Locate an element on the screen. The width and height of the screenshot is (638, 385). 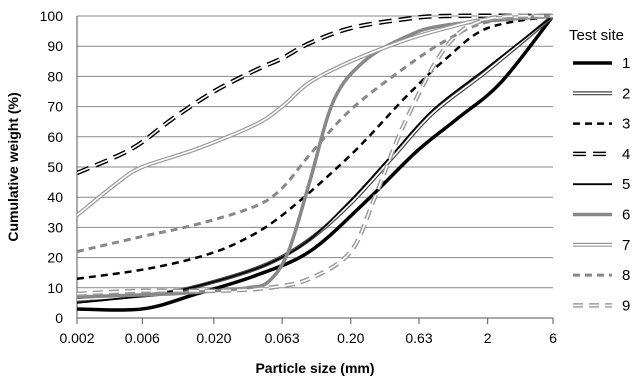
y-tick-label: 60 is located at coordinates (55, 137).